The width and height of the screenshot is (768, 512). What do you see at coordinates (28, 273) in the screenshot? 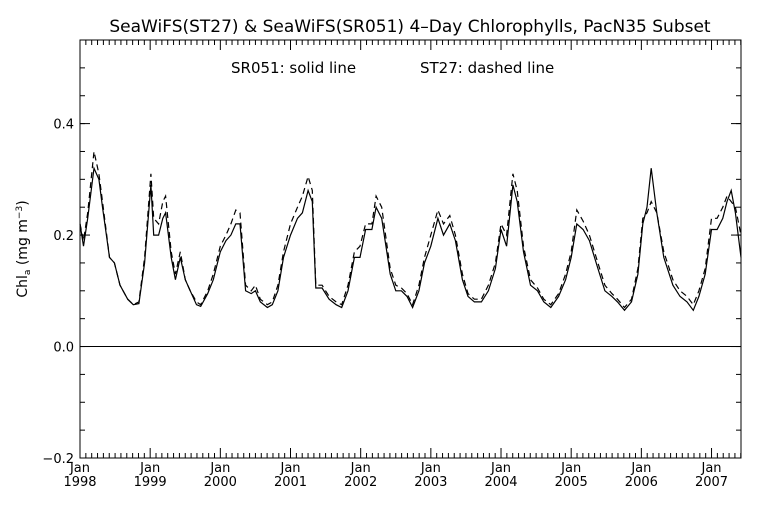
I see `ylabel-subscript: a` at bounding box center [28, 273].